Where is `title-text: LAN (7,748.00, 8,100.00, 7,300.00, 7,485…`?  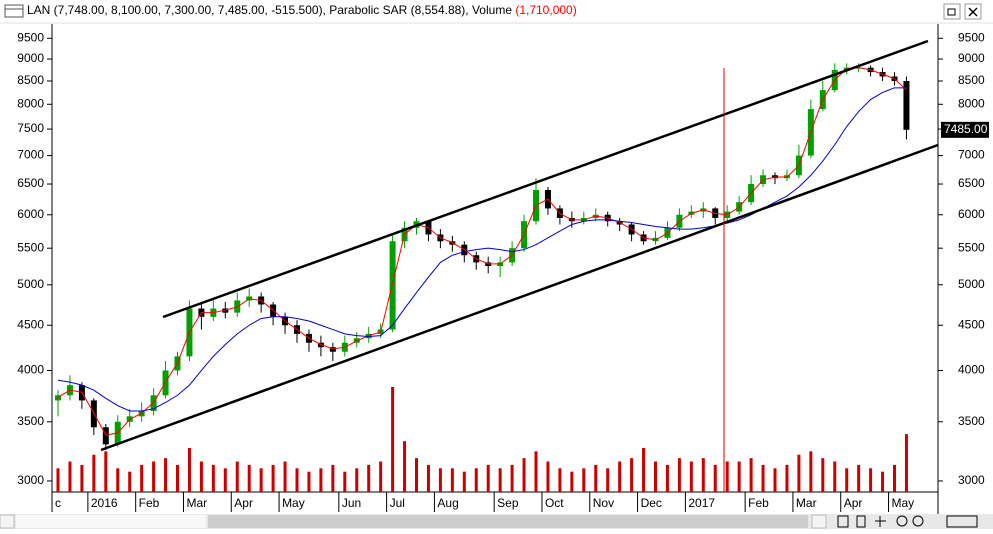 title-text: LAN (7,748.00, 8,100.00, 7,300.00, 7,485… is located at coordinates (271, 10).